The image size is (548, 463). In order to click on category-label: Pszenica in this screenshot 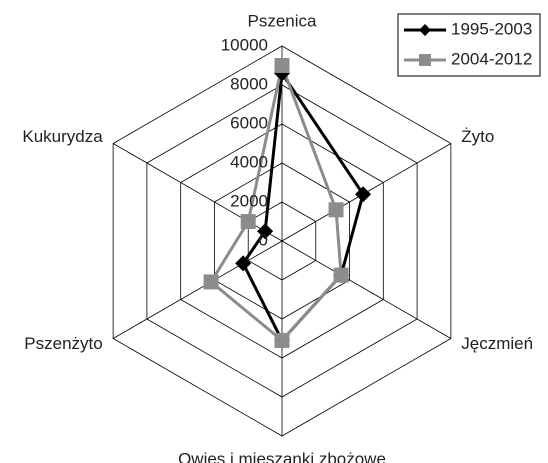, I will do `click(283, 20)`.